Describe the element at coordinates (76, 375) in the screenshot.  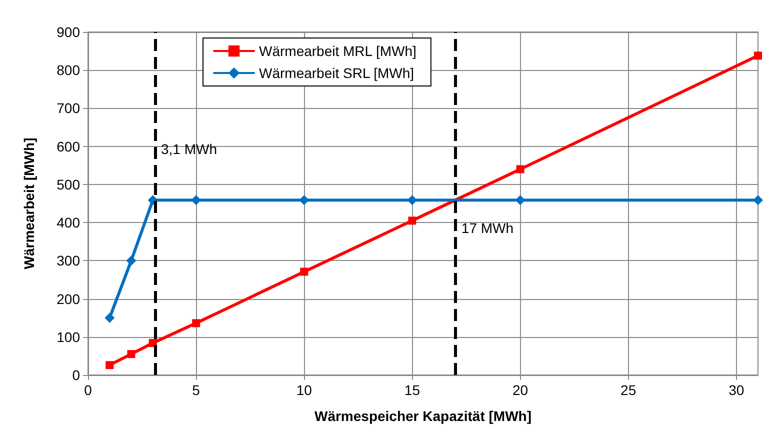
I see `y-tick-label: 0` at that location.